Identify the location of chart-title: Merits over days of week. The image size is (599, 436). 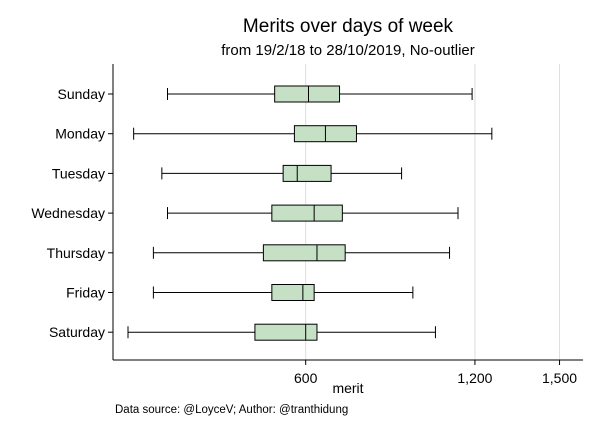
(348, 26).